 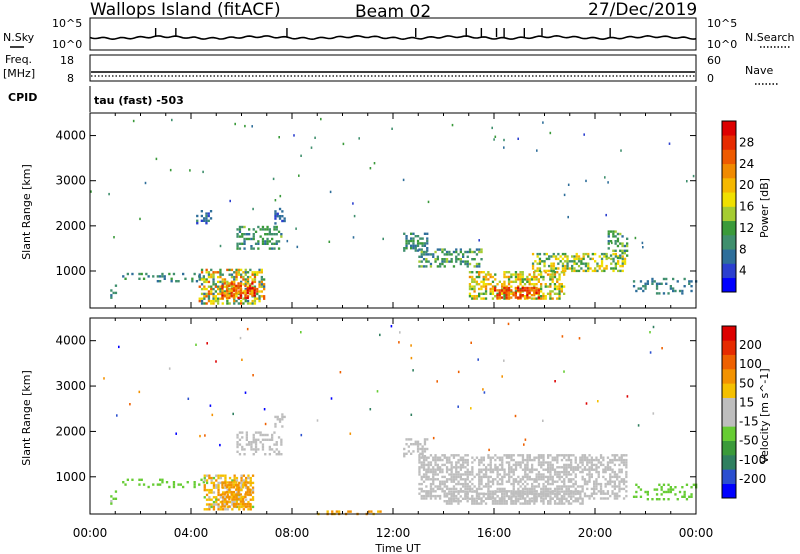 What do you see at coordinates (397, 548) in the screenshot?
I see `xaxis-label: Time UT` at bounding box center [397, 548].